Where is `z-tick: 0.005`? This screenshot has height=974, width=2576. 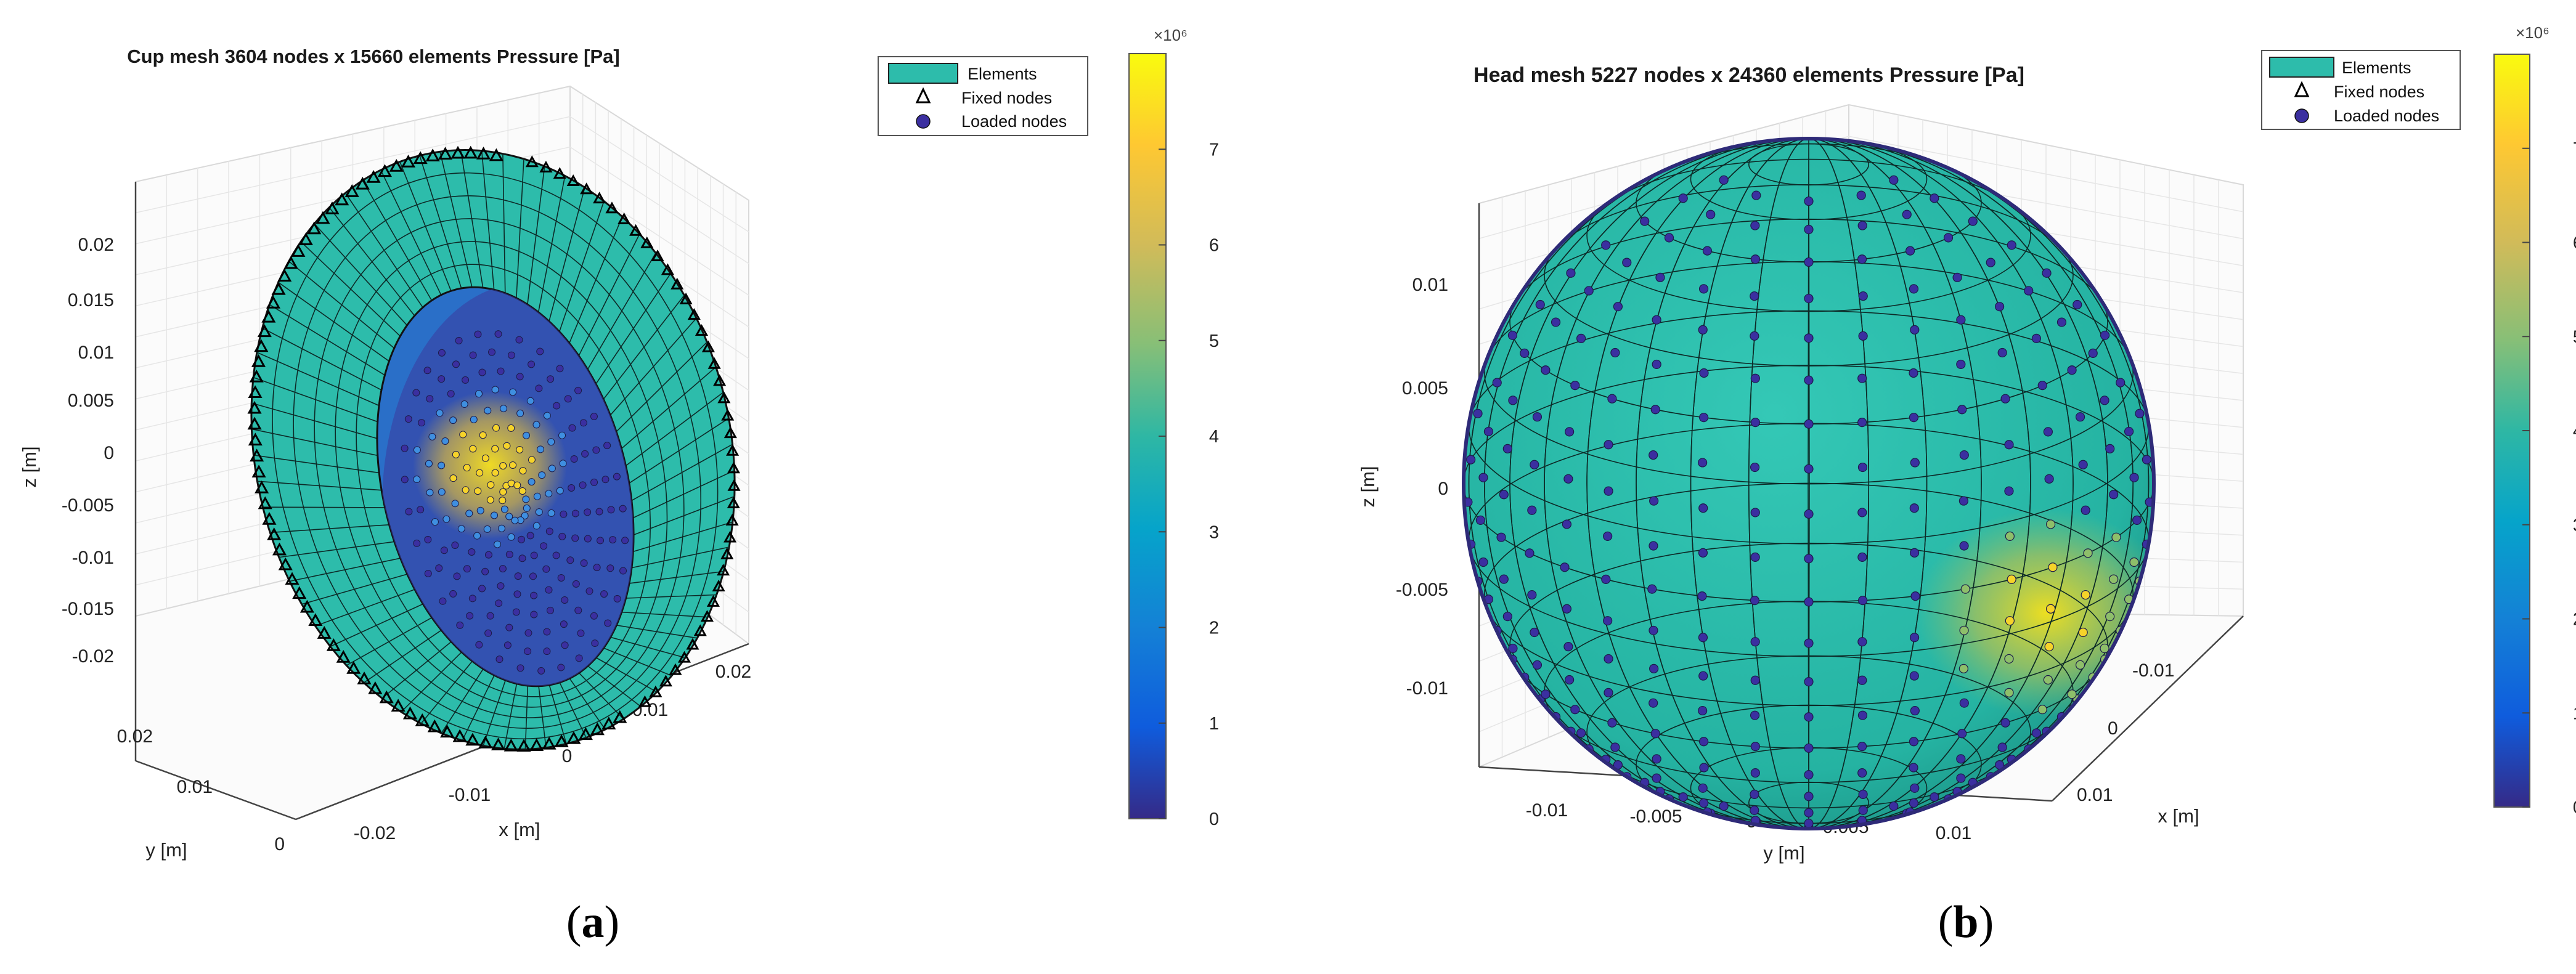 z-tick: 0.005 is located at coordinates (1425, 388).